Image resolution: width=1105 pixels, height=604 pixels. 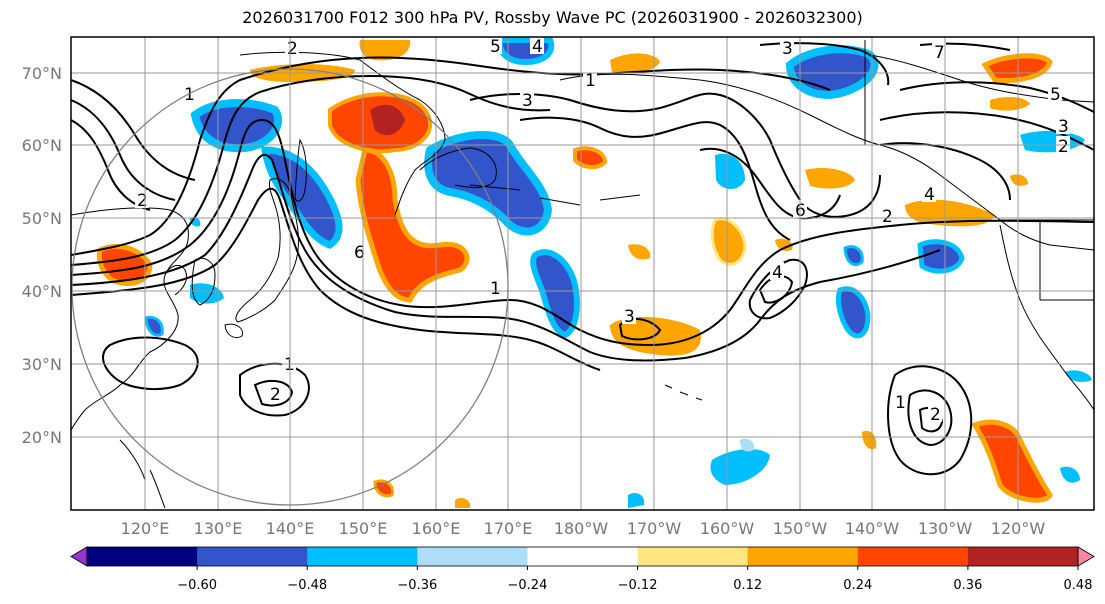 I want to click on lon-label: 150°E, so click(x=363, y=528).